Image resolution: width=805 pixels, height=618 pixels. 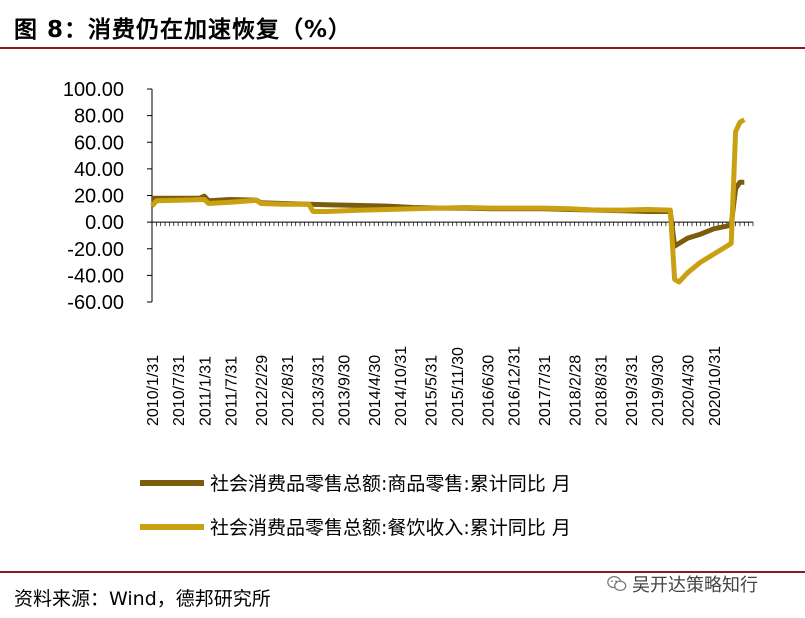 What do you see at coordinates (689, 390) in the screenshot?
I see `x-tick-label: 2020/4/30` at bounding box center [689, 390].